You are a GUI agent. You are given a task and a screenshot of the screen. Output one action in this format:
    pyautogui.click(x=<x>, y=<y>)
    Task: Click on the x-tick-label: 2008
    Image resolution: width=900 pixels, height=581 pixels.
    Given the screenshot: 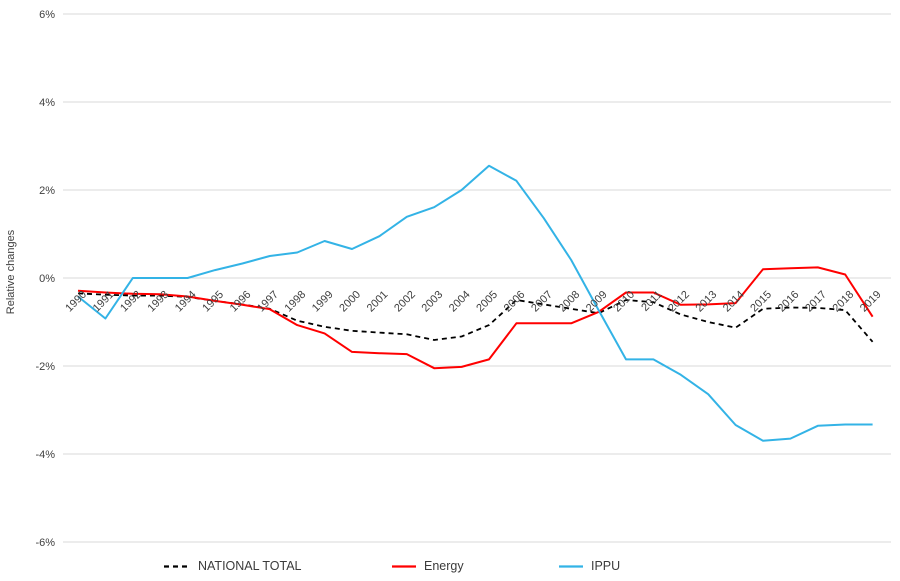 What is the action you would take?
    pyautogui.click(x=570, y=302)
    